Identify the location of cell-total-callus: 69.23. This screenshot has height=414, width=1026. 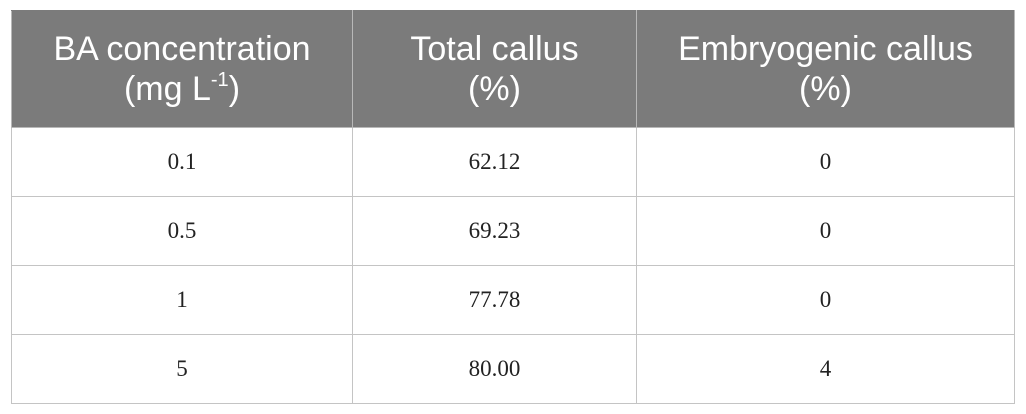
(494, 231).